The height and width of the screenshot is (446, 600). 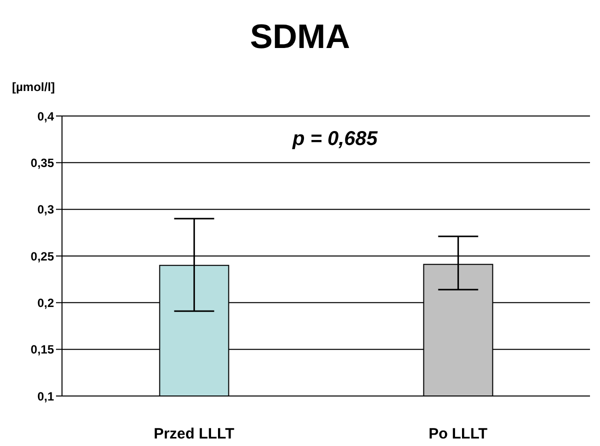 What do you see at coordinates (42, 256) in the screenshot?
I see `y-tick-label: 0,25` at bounding box center [42, 256].